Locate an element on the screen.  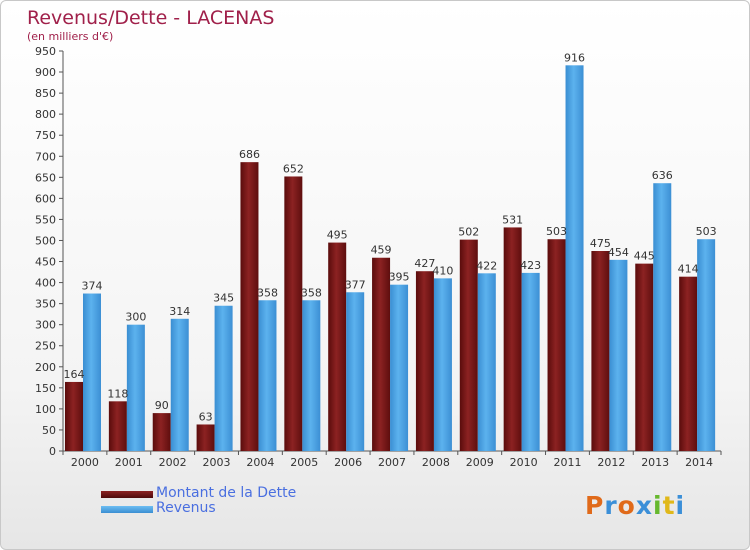
y-tick-label: 400 is located at coordinates (45, 283).